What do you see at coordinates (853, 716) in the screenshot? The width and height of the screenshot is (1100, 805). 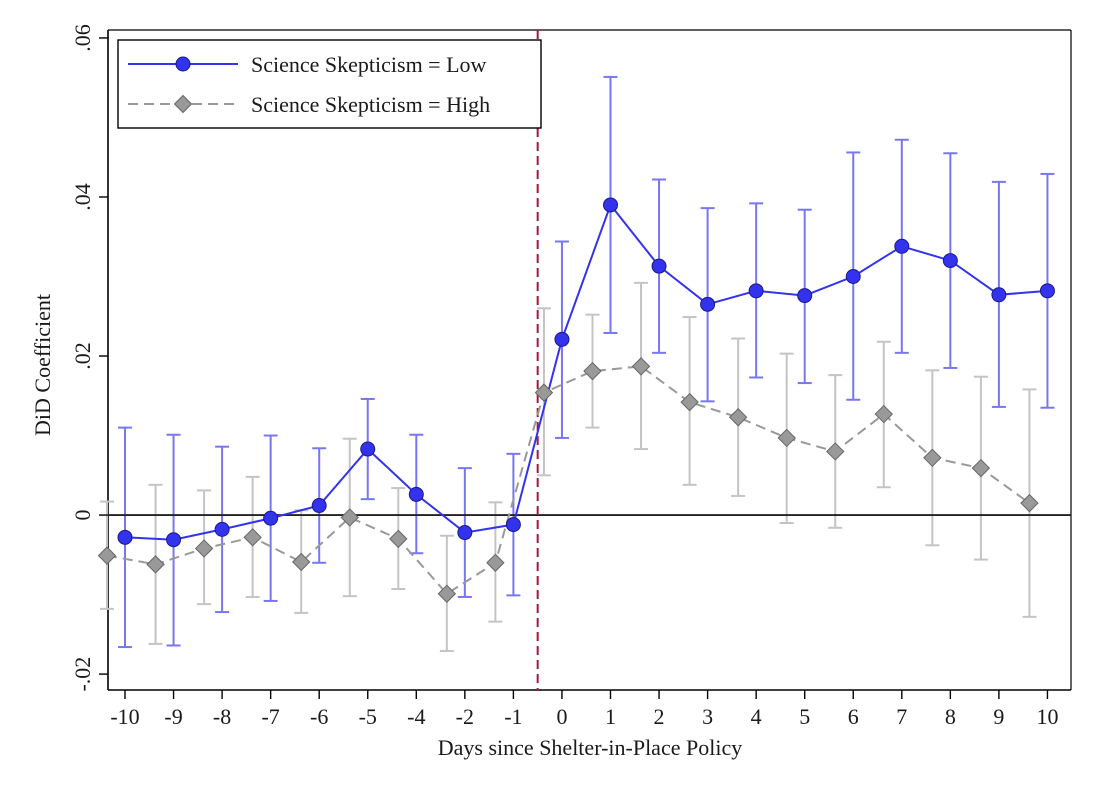 I see `x-tick-label: 6` at bounding box center [853, 716].